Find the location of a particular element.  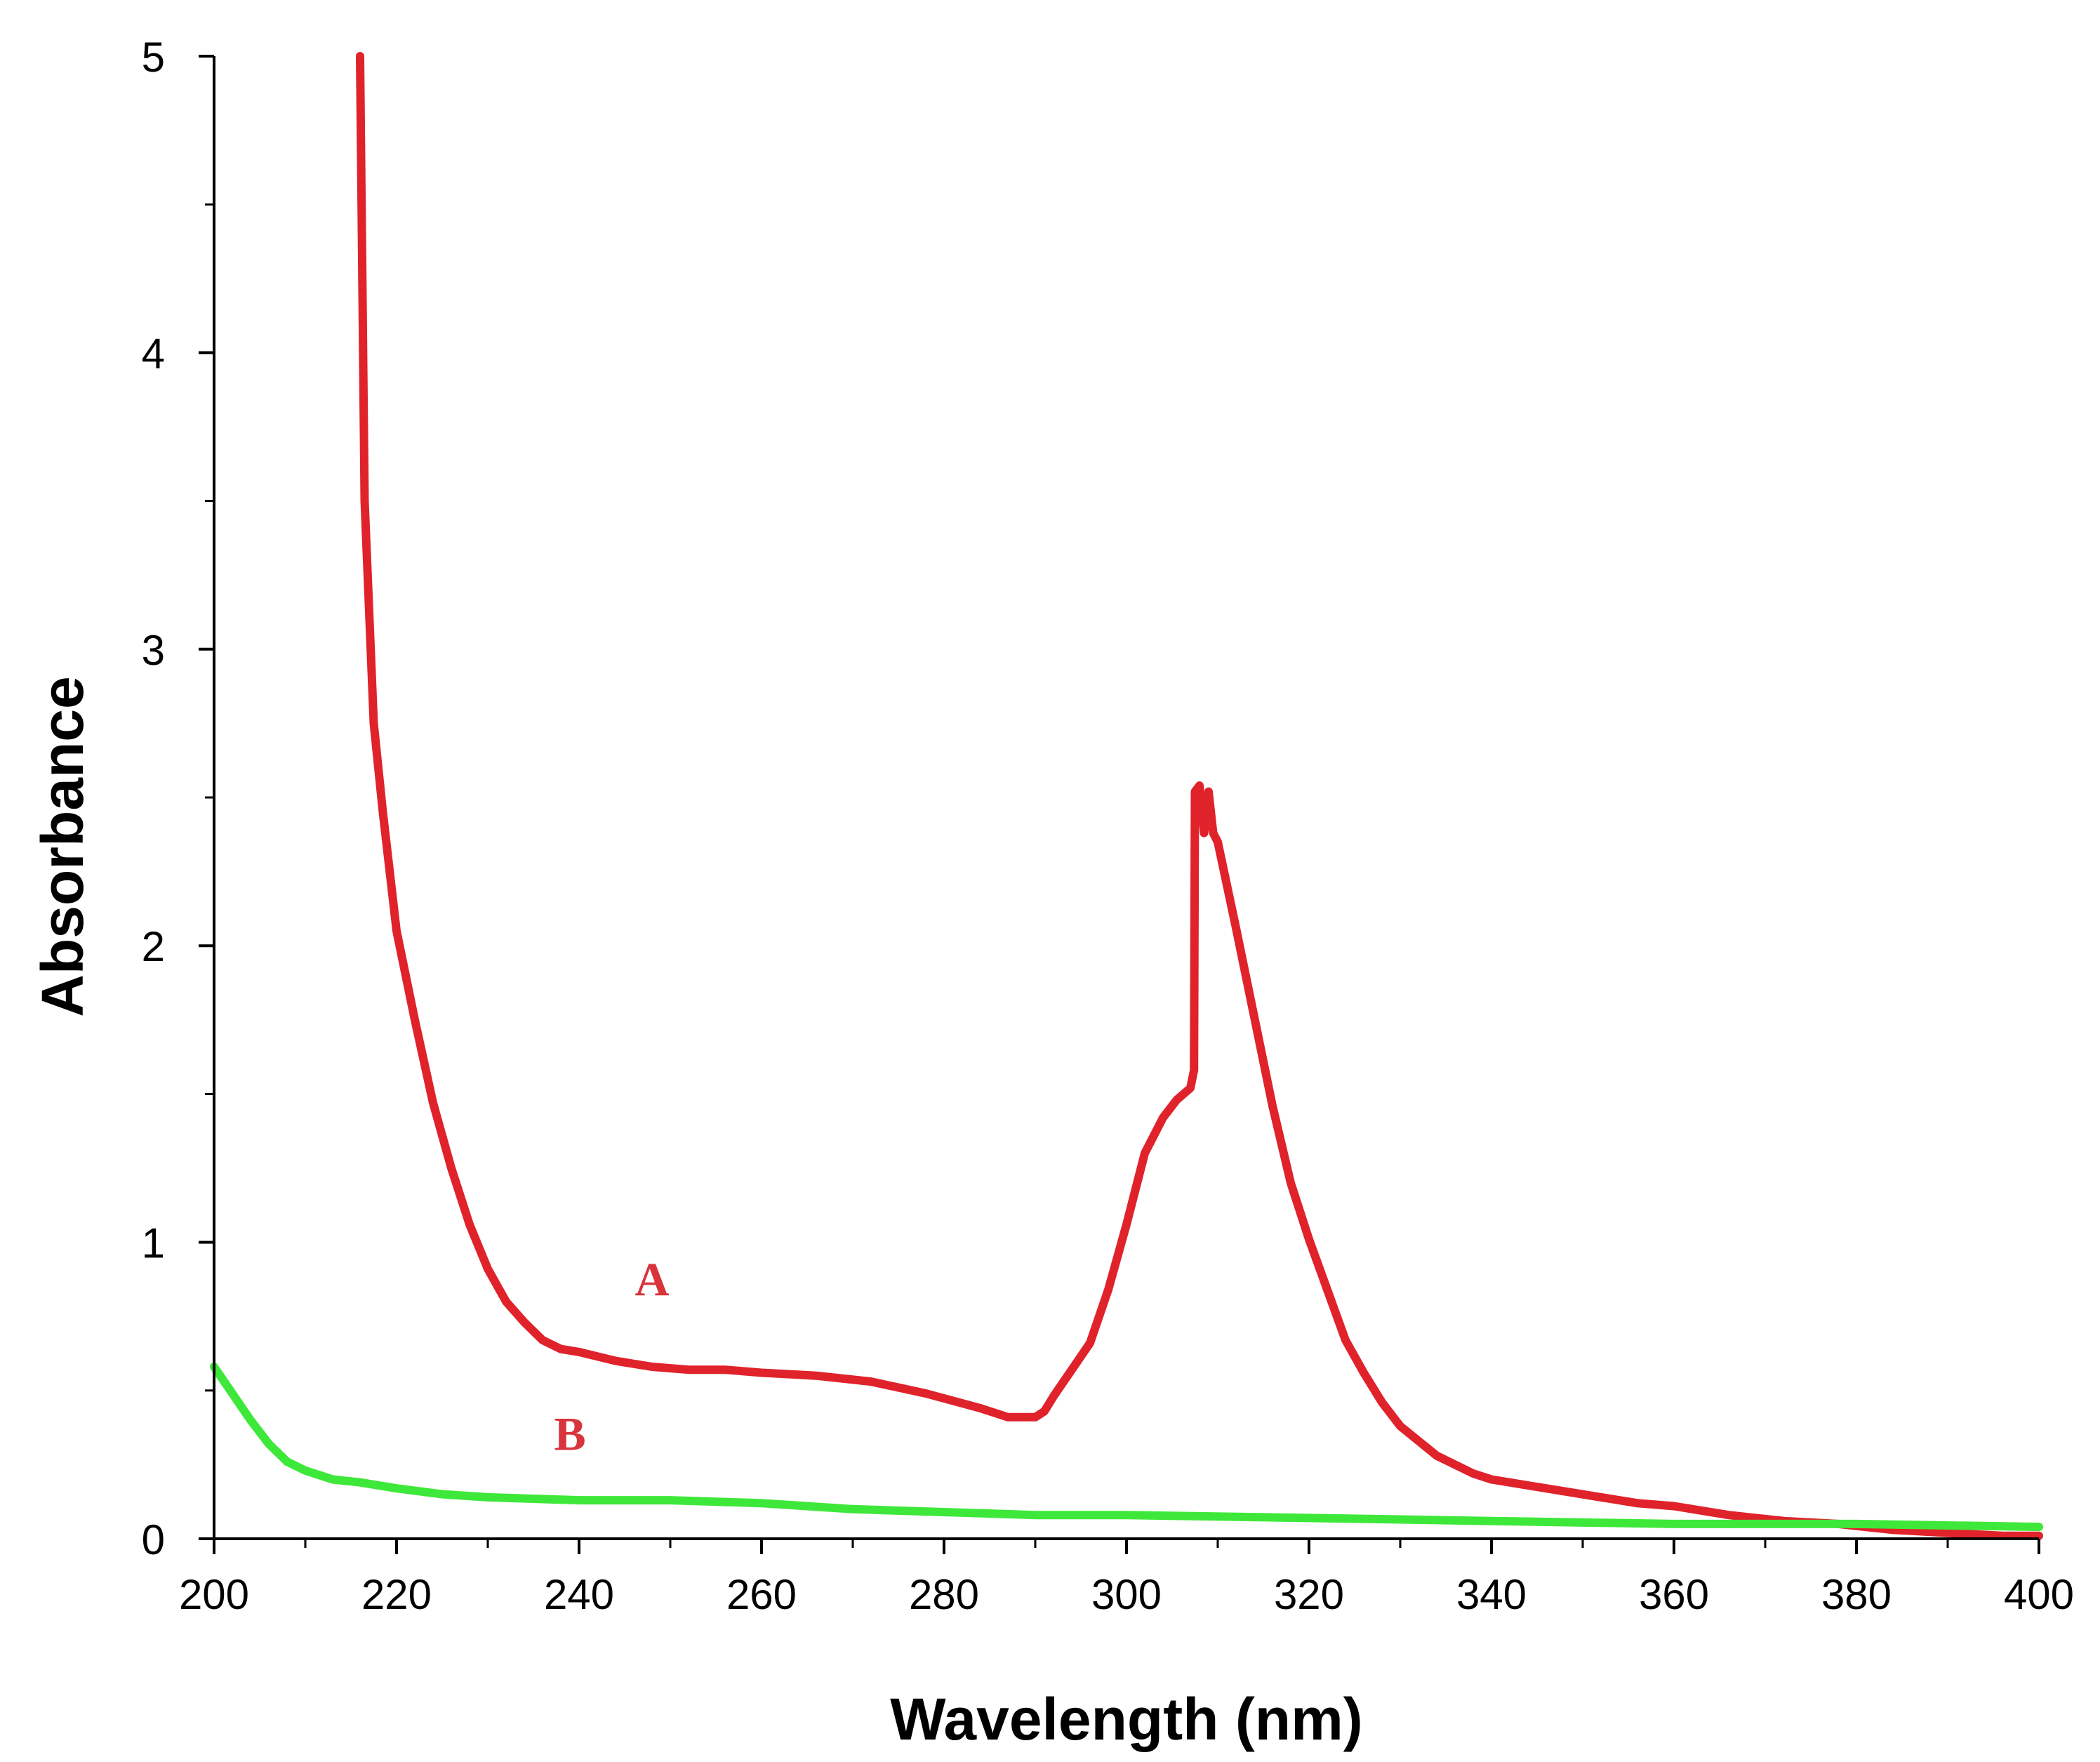

y-tick-label: 2 is located at coordinates (153, 946).